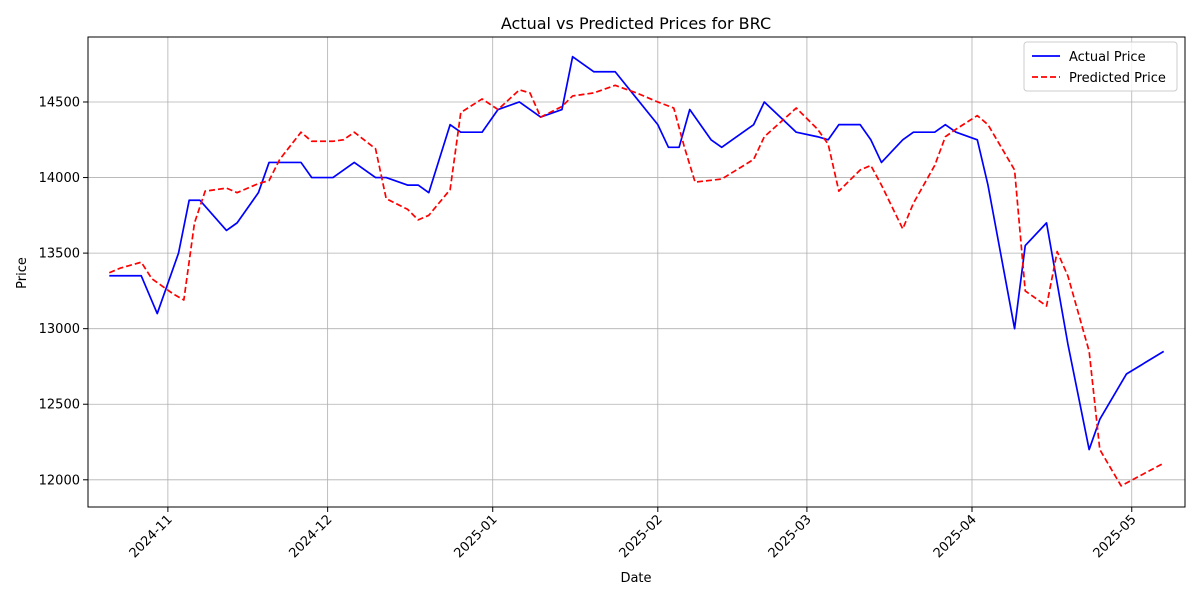 This screenshot has height=600, width=1200. Describe the element at coordinates (59, 178) in the screenshot. I see `y-tick-label: 14000` at that location.